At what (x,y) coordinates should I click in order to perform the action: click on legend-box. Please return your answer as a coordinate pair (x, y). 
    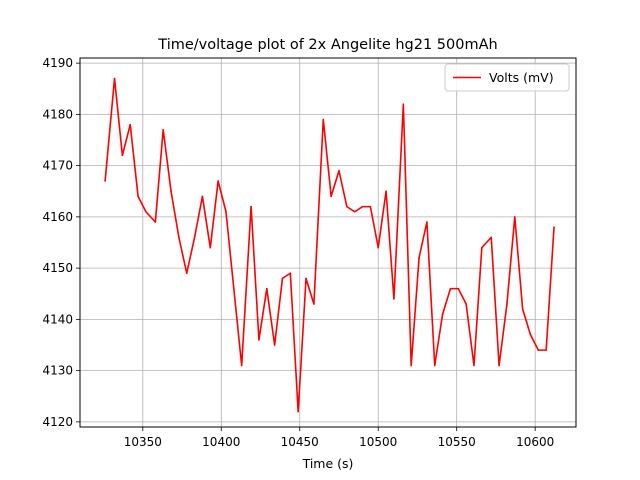
    Looking at the image, I should click on (507, 77).